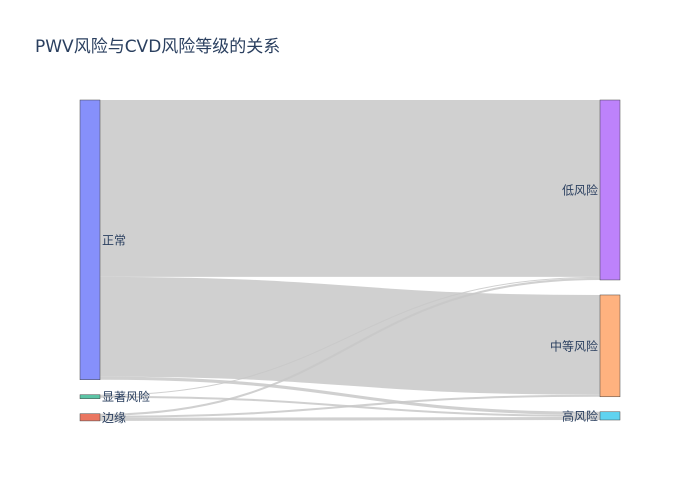  What do you see at coordinates (350, 418) in the screenshot?
I see `link-borderline-to-high` at bounding box center [350, 418].